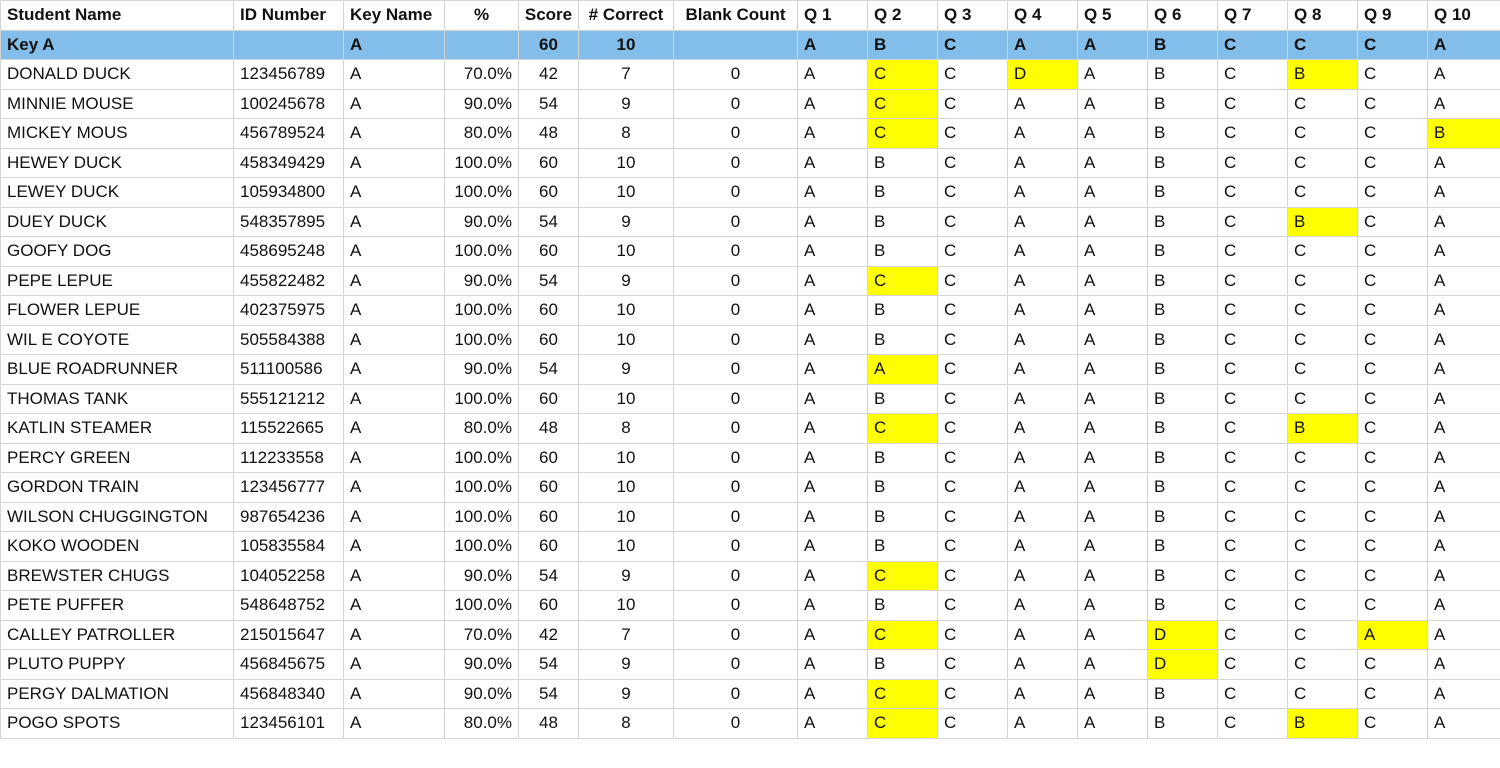 This screenshot has height=768, width=1500. Describe the element at coordinates (288, 339) in the screenshot. I see `id-number-cell: 505584388` at that location.